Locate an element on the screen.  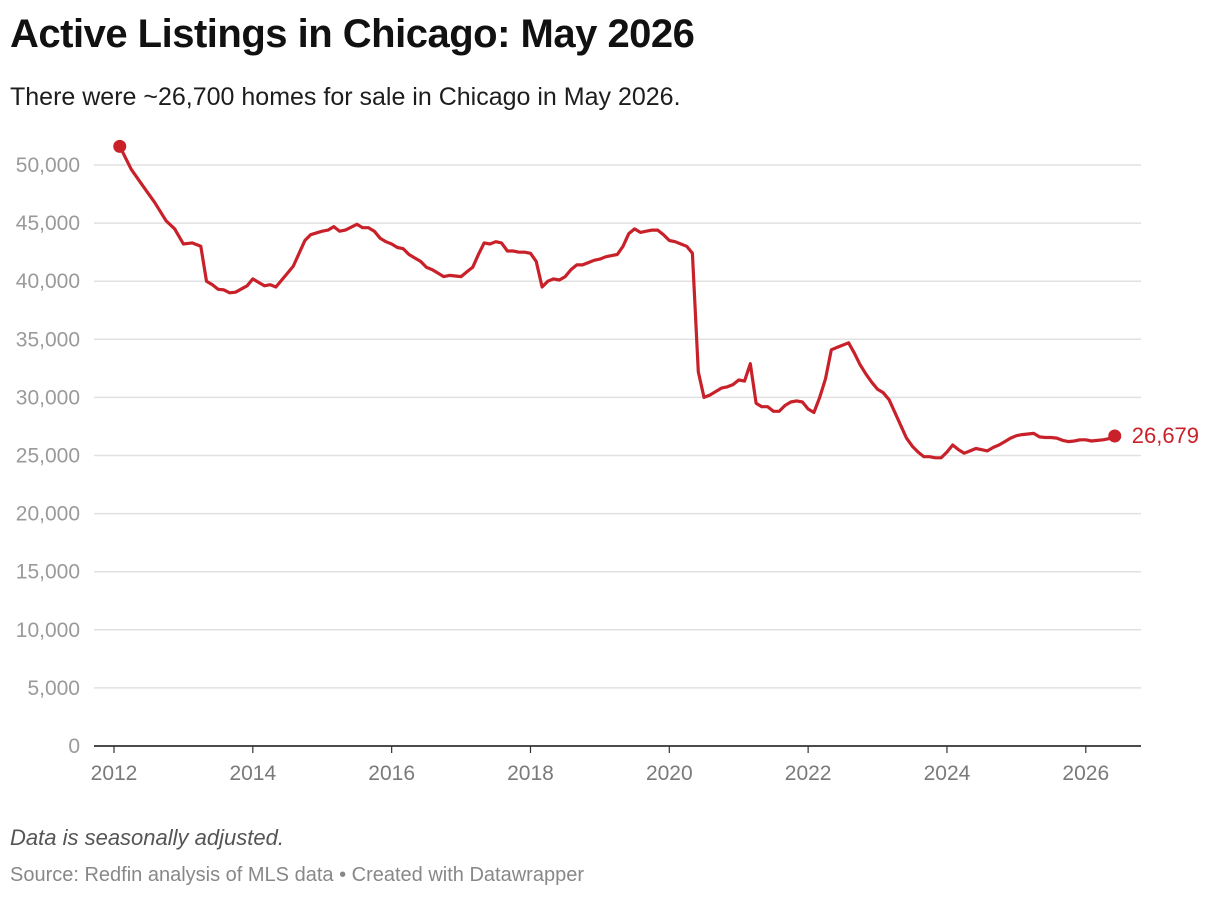
y-tick-label: 15,000 is located at coordinates (48, 572).